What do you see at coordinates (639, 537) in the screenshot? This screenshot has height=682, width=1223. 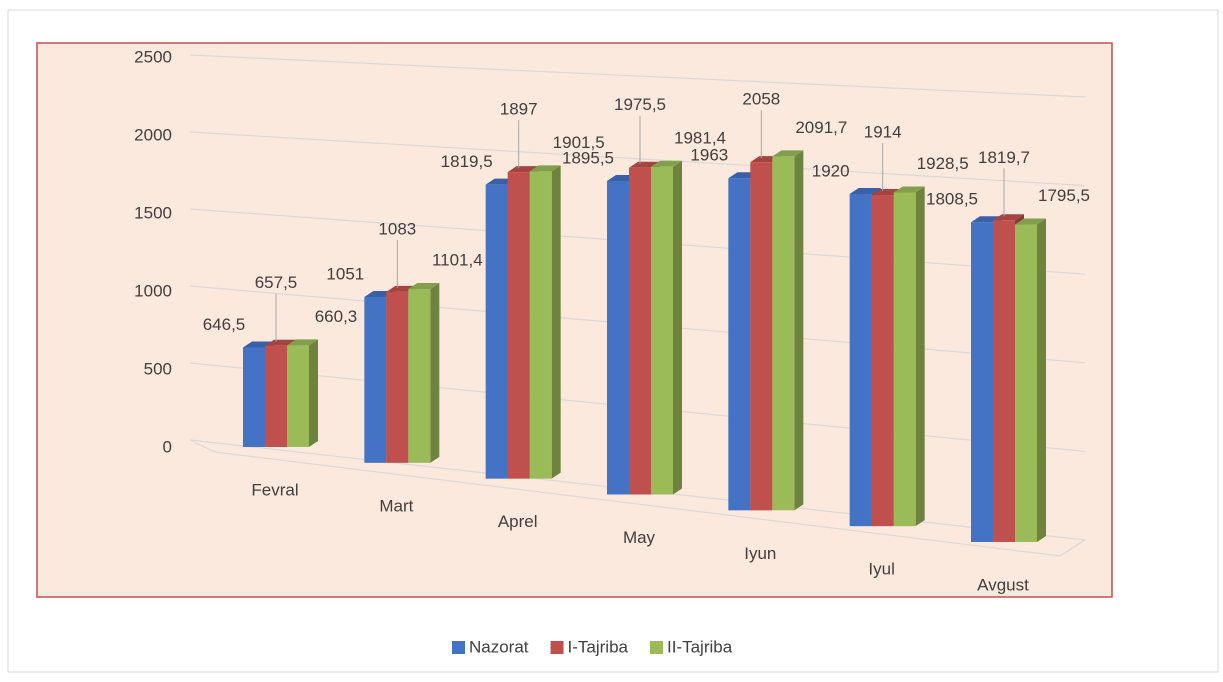 I see `x-tick-label: May` at bounding box center [639, 537].